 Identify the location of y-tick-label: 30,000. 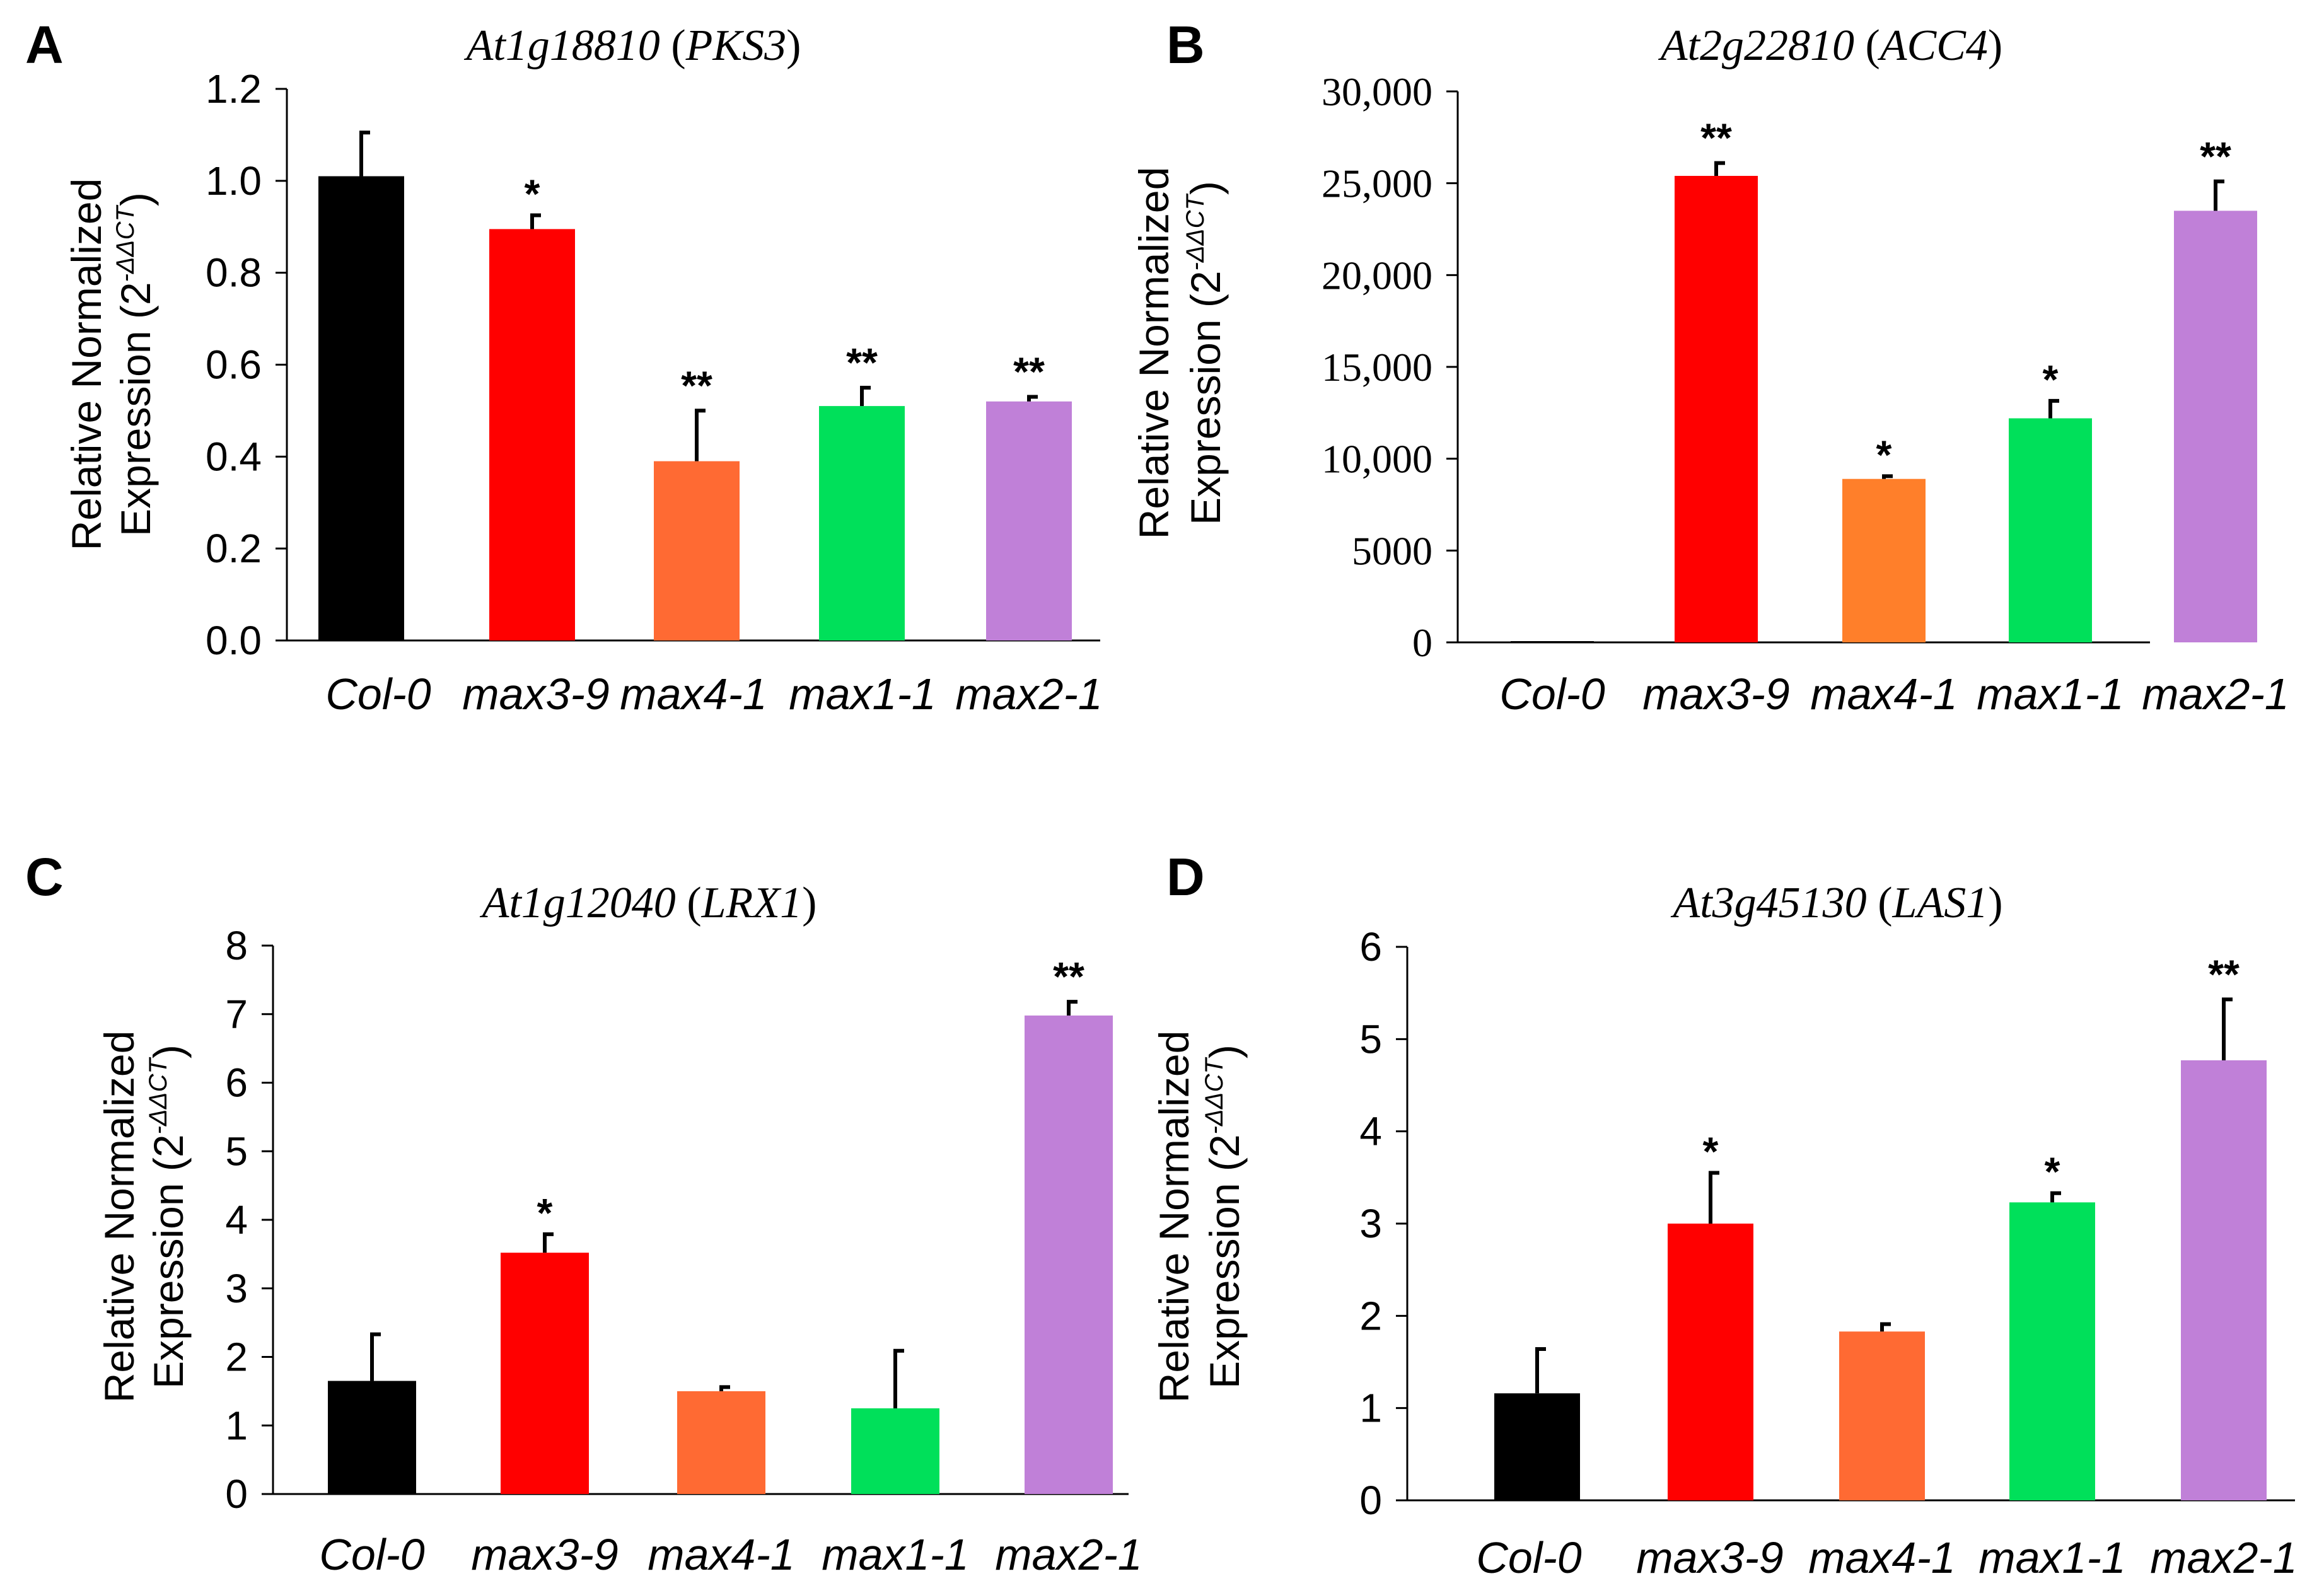
(1377, 91).